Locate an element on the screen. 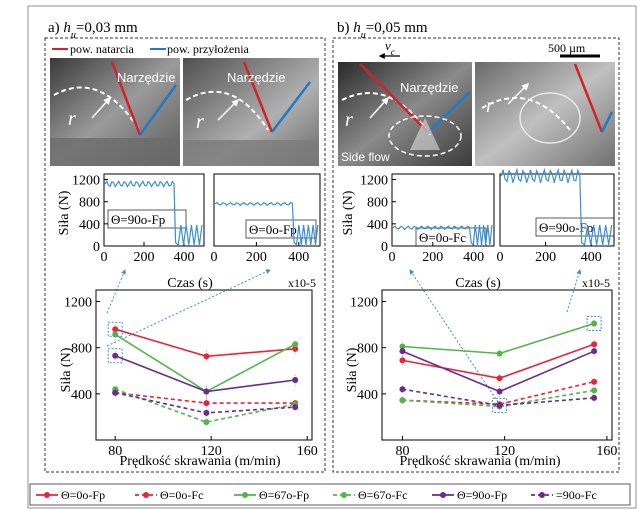 Image resolution: width=640 pixels, height=510 pixels. inset-b-exponent: x10-5 is located at coordinates (596, 283).